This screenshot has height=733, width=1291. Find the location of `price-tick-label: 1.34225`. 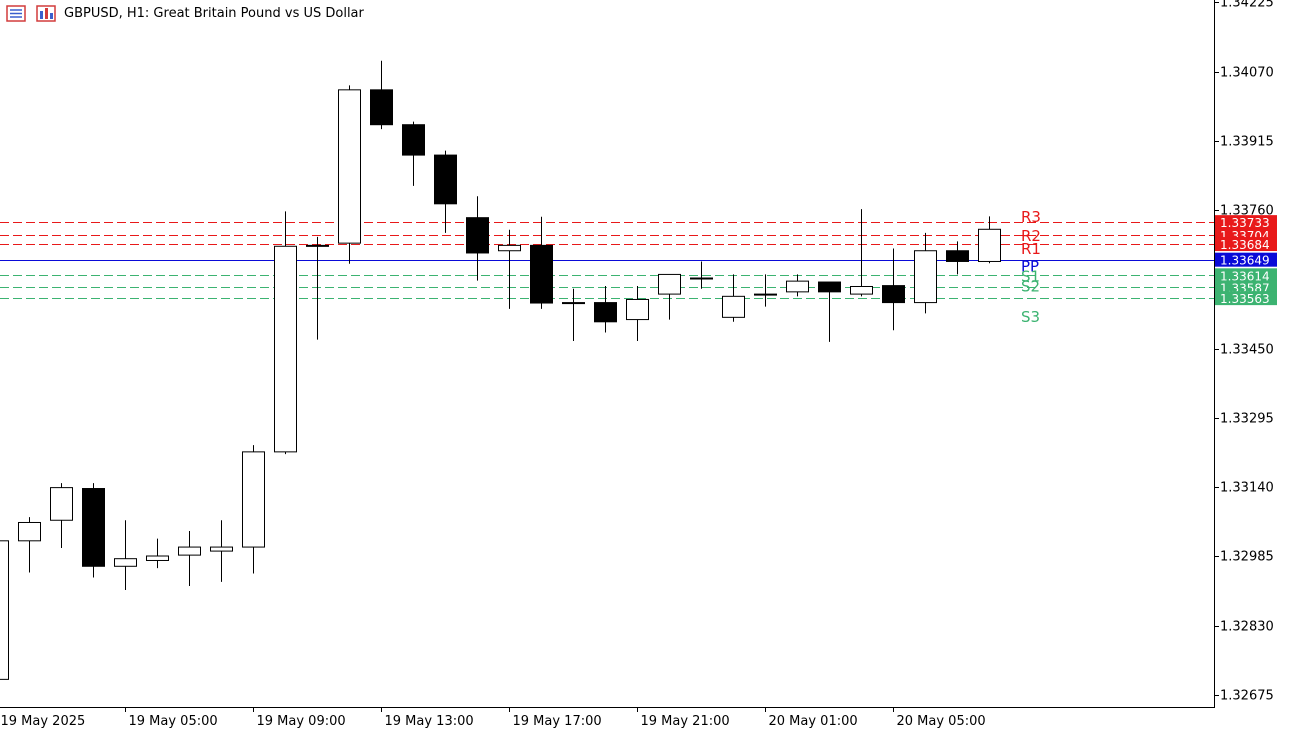

price-tick-label: 1.34225 is located at coordinates (1247, 5).